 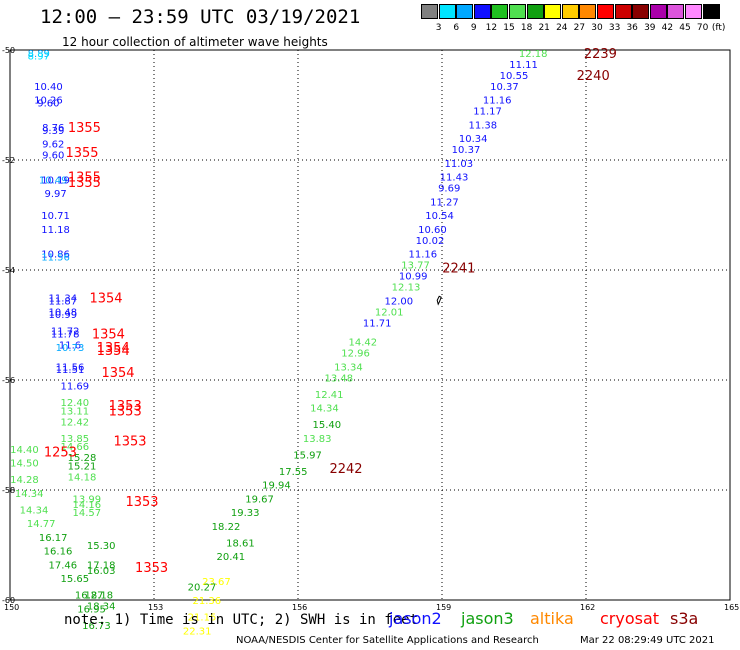 I want to click on wave-height-value: 16.16, so click(x=58, y=552).